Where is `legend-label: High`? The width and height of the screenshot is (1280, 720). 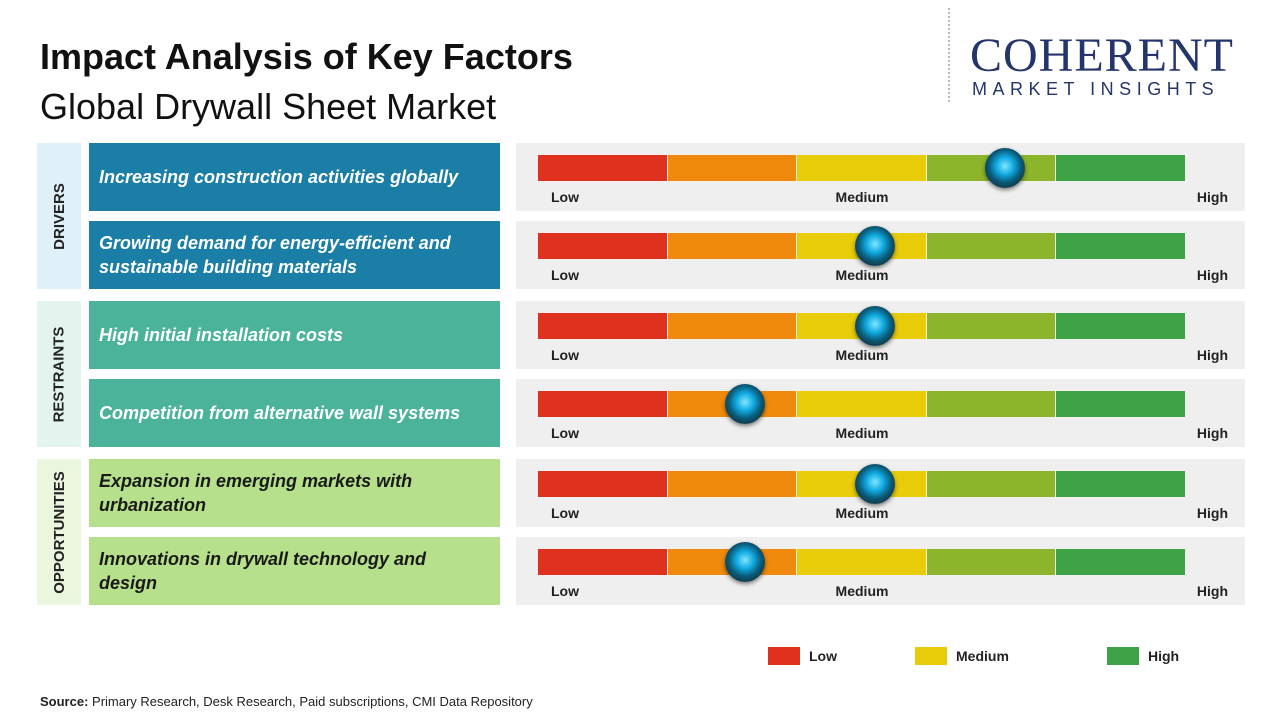
legend-label: High is located at coordinates (1164, 656).